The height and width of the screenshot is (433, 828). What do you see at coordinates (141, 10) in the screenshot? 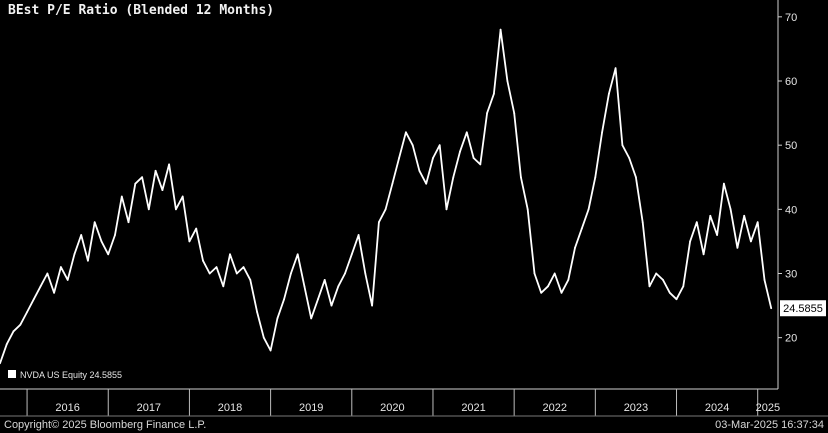
I see `chart-title: BEst P/E Ratio (Blended 12 Months)` at bounding box center [141, 10].